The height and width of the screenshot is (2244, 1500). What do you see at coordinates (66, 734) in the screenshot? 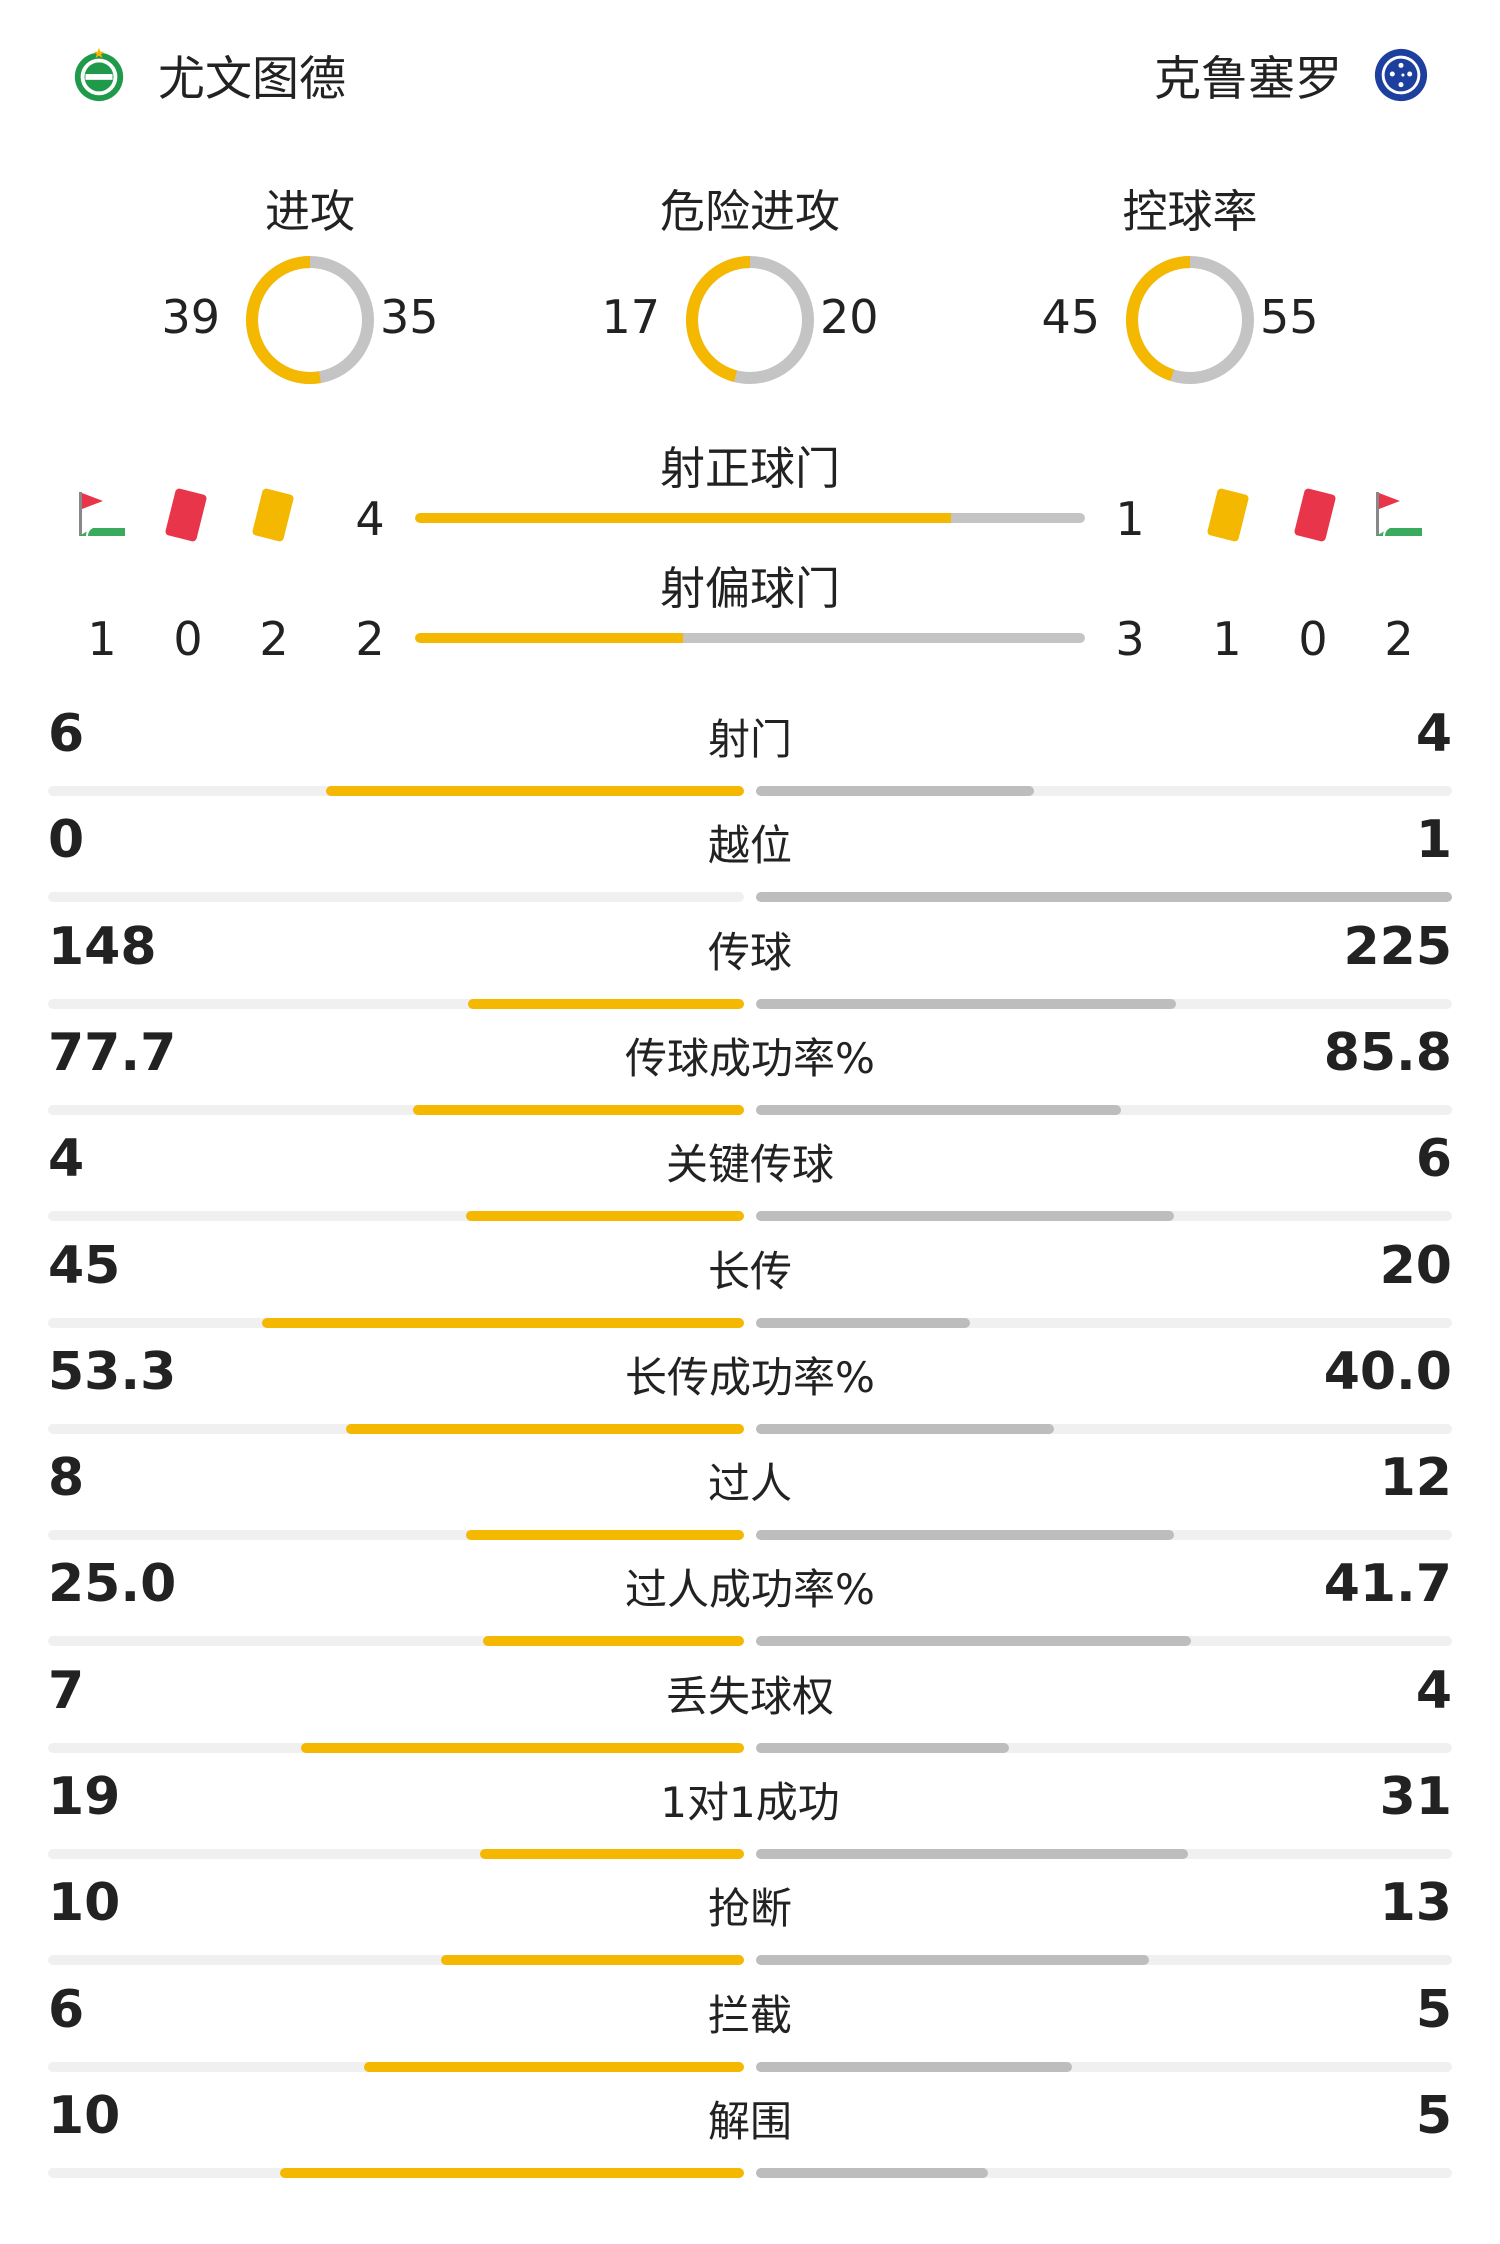
I see `stat-home-value: 6` at bounding box center [66, 734].